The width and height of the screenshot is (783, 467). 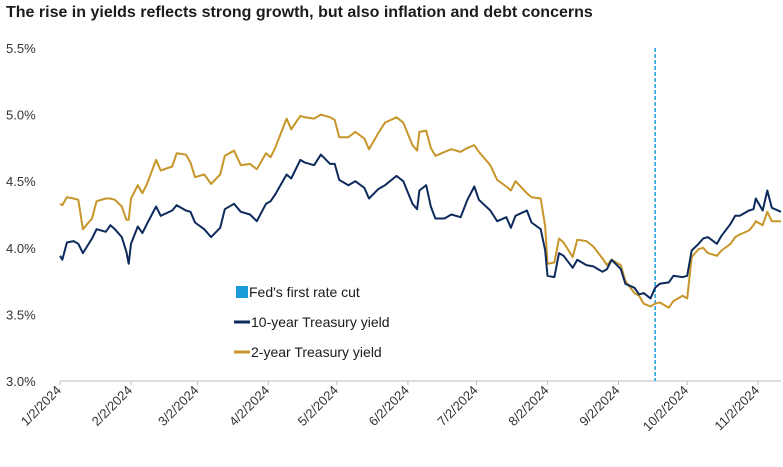 I want to click on y-tick-label: 4.0%, so click(x=21, y=248).